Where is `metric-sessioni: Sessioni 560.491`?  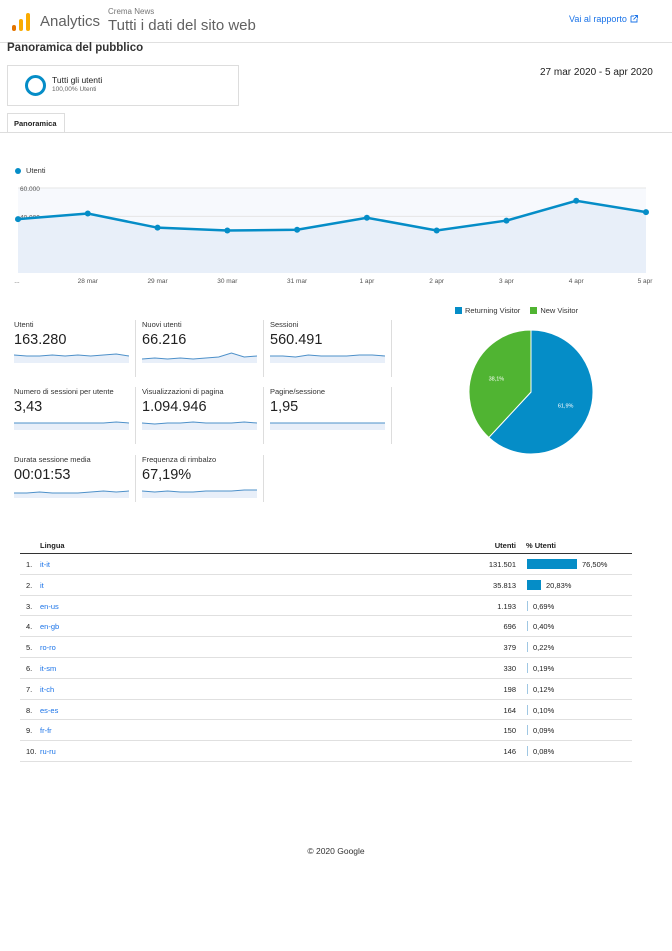
metric-sessioni: Sessioni 560.491 is located at coordinates (331, 341).